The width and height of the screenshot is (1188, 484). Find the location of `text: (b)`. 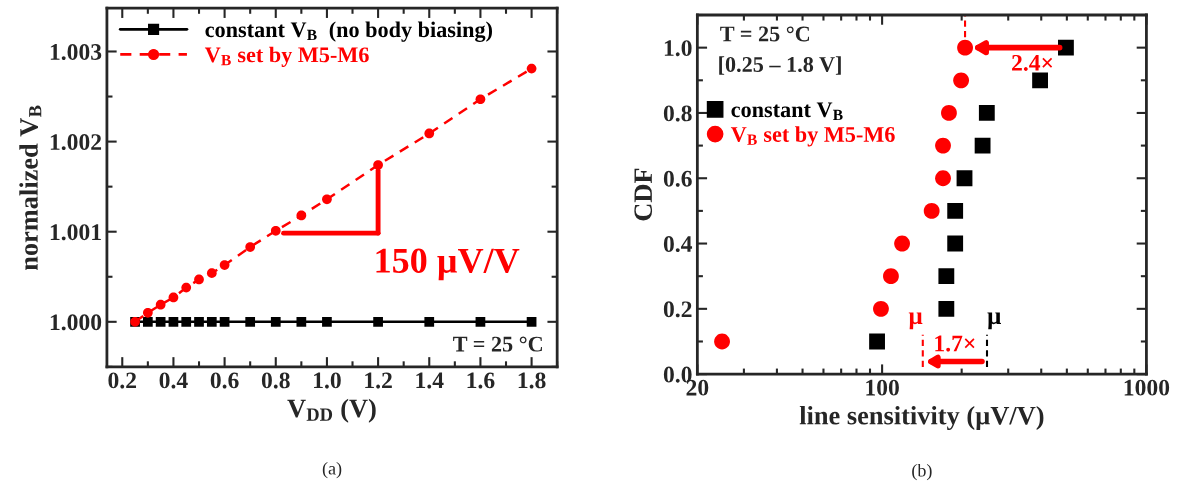

text: (b) is located at coordinates (922, 472).